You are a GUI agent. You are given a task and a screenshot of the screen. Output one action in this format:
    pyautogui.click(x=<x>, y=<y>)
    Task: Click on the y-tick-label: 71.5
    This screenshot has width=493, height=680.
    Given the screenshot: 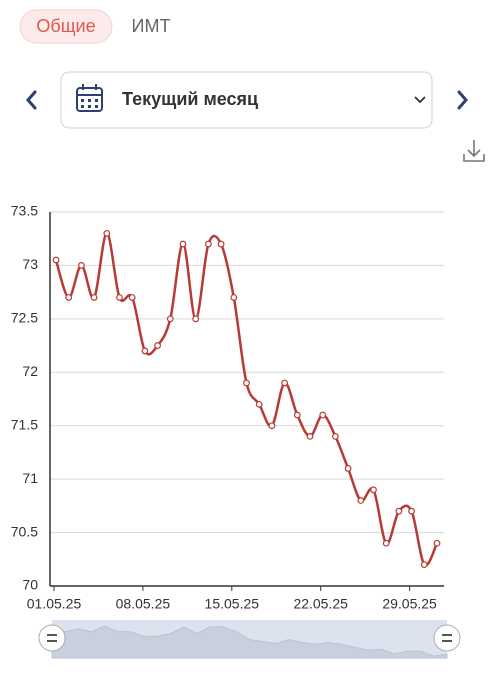 What is the action you would take?
    pyautogui.click(x=24, y=424)
    